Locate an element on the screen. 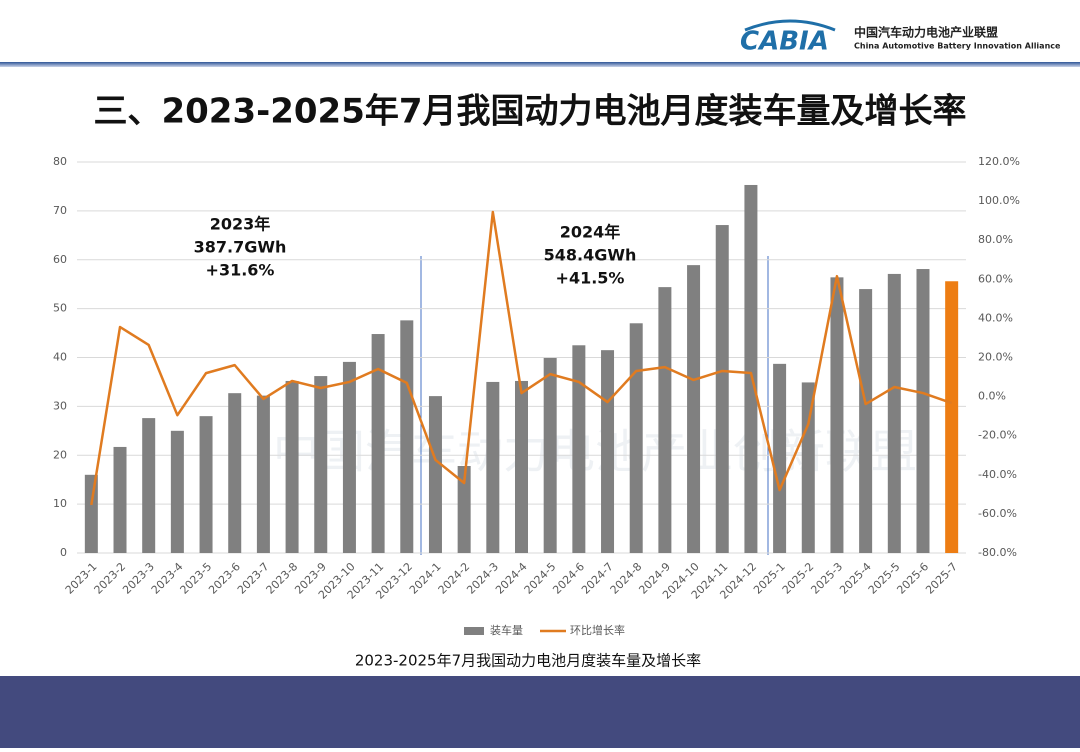 The width and height of the screenshot is (1080, 752). watermark: 中国汽车动力电池产业创新联盟 is located at coordinates (595, 452).